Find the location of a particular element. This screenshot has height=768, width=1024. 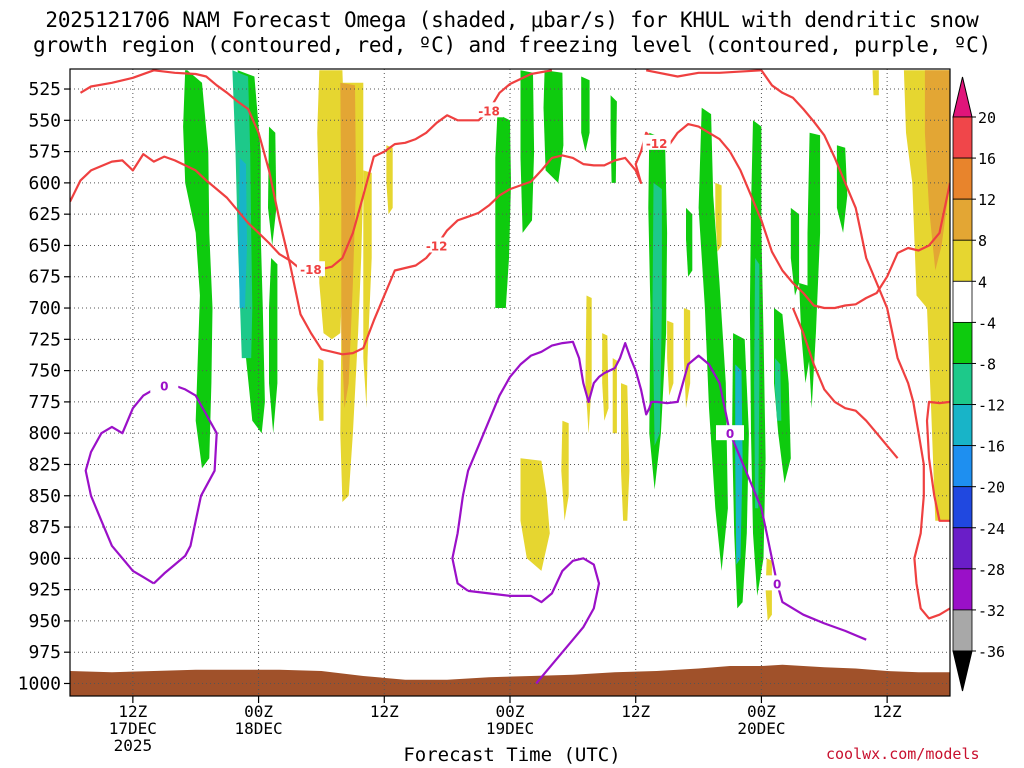

colorbar-label-11: -28 is located at coordinates (991, 570).